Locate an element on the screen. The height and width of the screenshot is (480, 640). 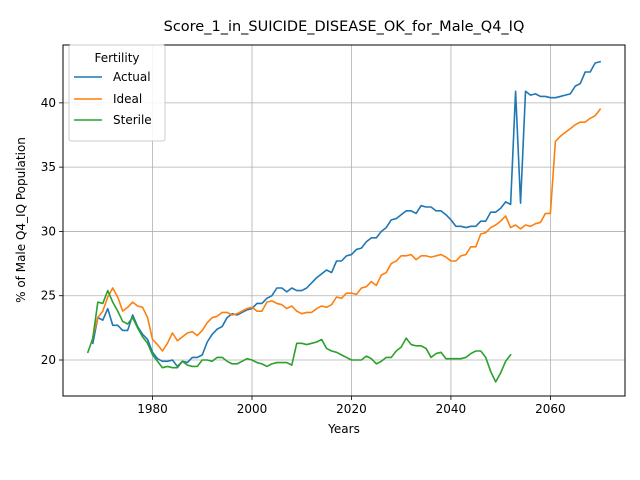
legend: Fertility Actual Ideal Sterile is located at coordinates (117, 93).